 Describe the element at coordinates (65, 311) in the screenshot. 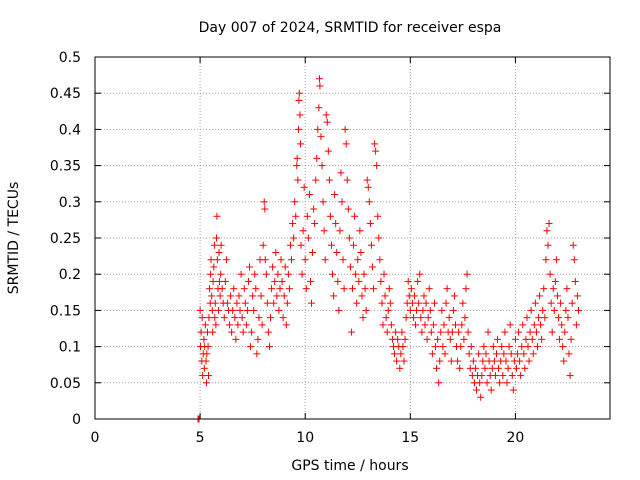

I see `y-tick-label: 0.15` at that location.